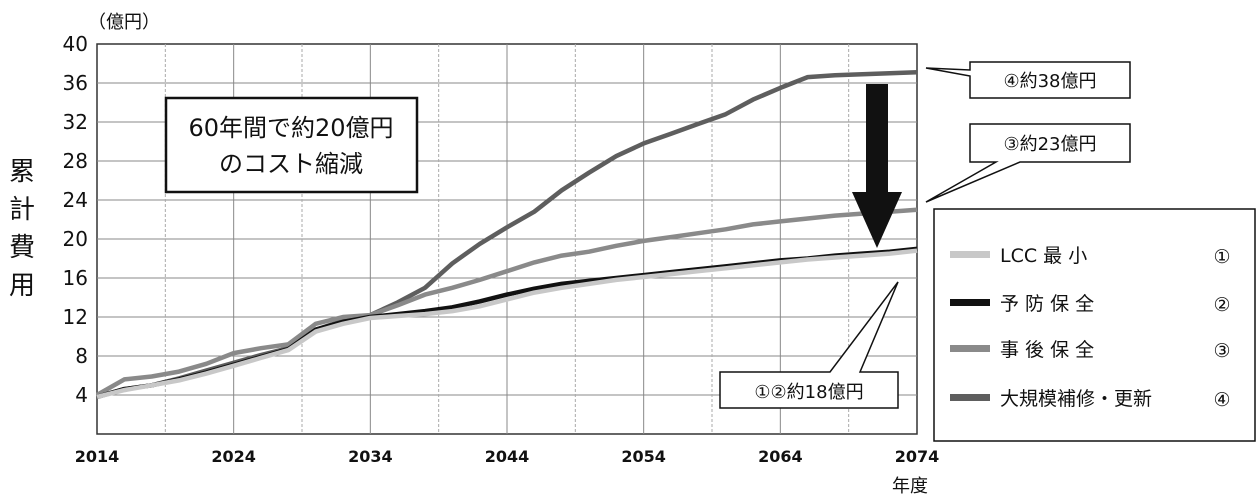  Describe the element at coordinates (780, 456) in the screenshot. I see `x-tick-label: 2064` at that location.